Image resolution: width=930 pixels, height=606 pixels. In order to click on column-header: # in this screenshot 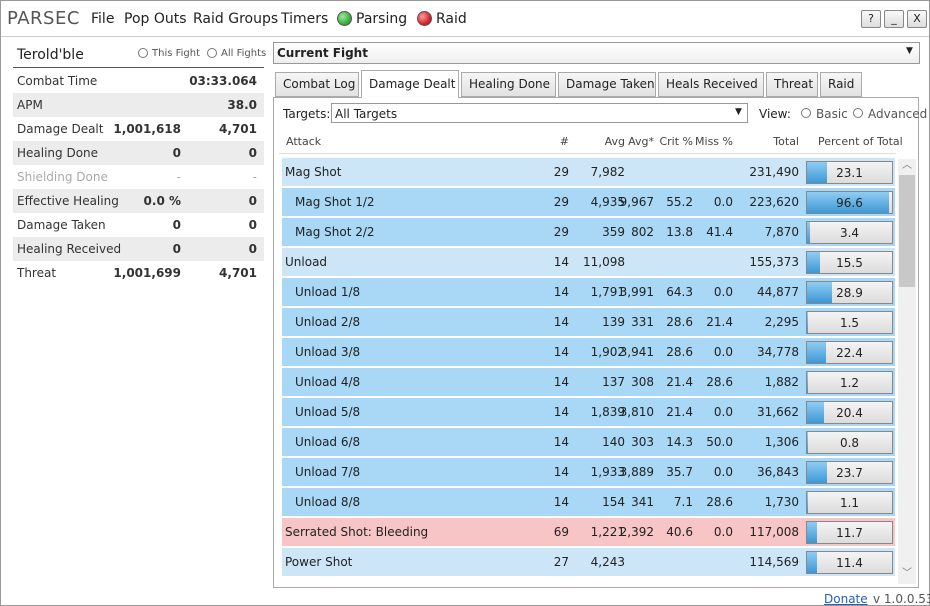, I will do `click(564, 141)`.